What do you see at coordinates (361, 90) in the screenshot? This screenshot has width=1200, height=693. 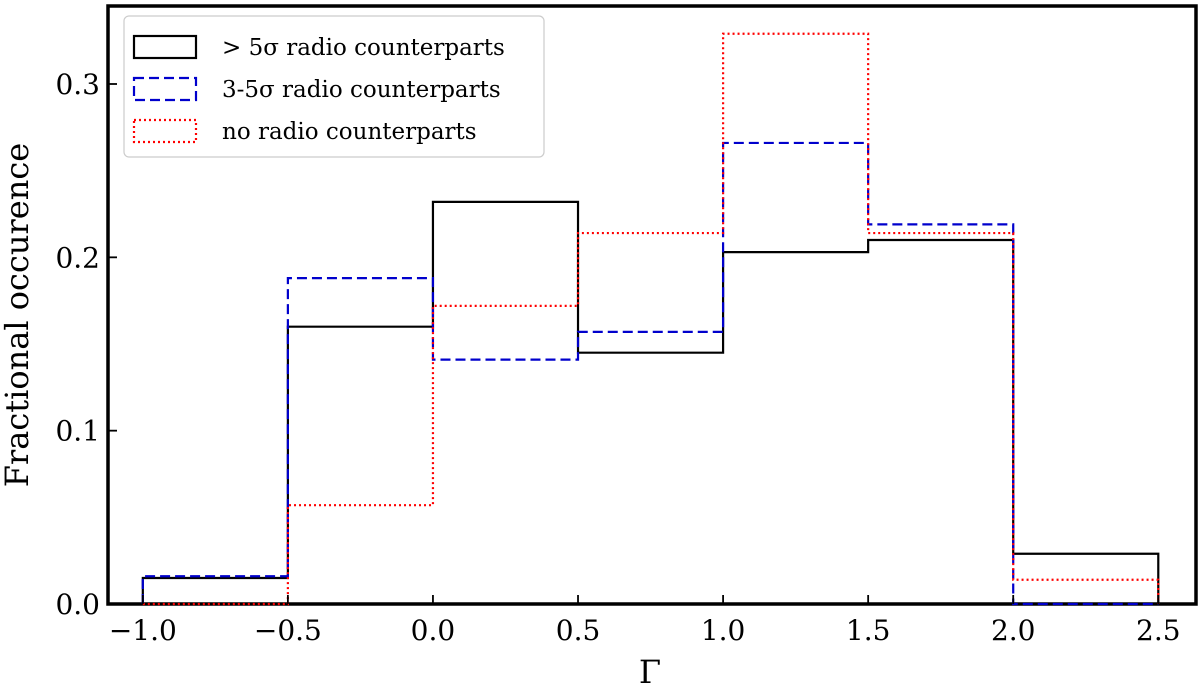 I see `legend-label-2: 3-5σ radio counterparts` at bounding box center [361, 90].